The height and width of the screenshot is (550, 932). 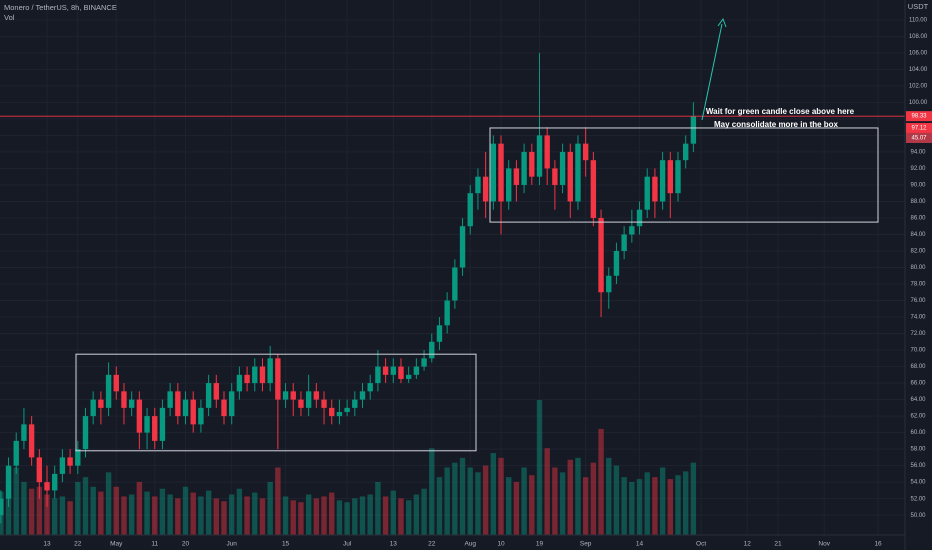 I want to click on y-tick-label: 92.00, so click(x=918, y=169).